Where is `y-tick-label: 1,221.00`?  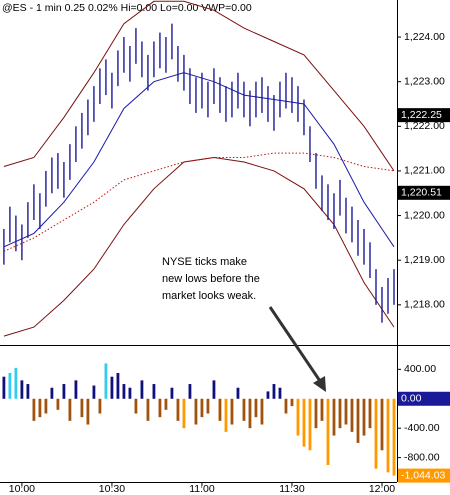
y-tick-label: 1,221.00 is located at coordinates (424, 171).